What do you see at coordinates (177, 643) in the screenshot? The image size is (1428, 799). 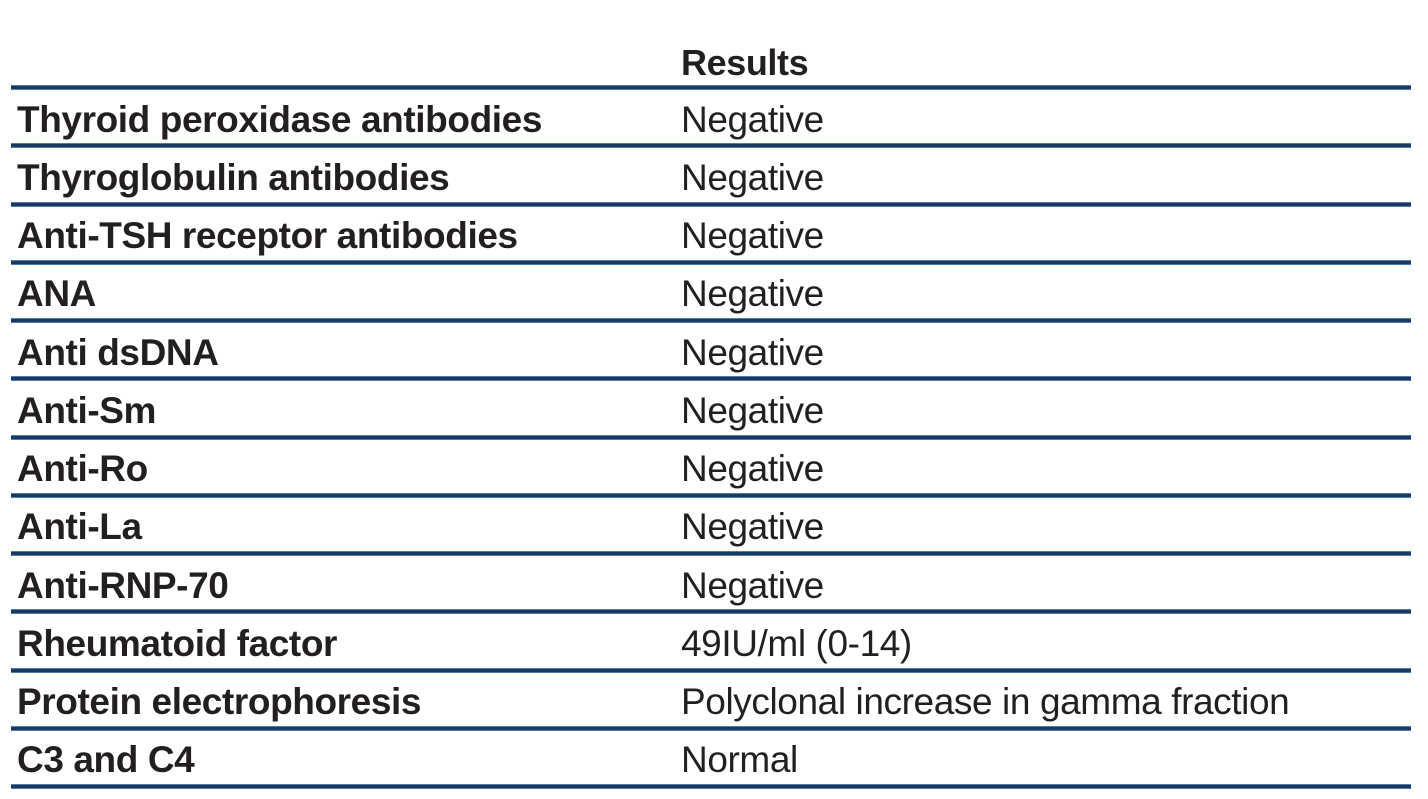 I see `test-name-cell: Rheumatoid factor` at bounding box center [177, 643].